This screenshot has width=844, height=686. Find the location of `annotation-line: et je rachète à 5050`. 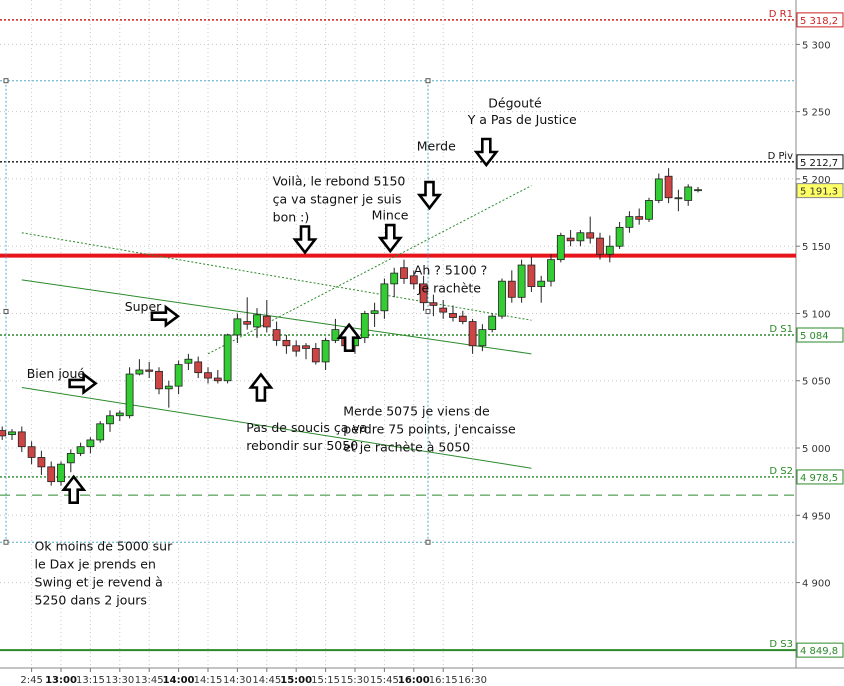

annotation-line: et je rachète à 5050 is located at coordinates (406, 447).